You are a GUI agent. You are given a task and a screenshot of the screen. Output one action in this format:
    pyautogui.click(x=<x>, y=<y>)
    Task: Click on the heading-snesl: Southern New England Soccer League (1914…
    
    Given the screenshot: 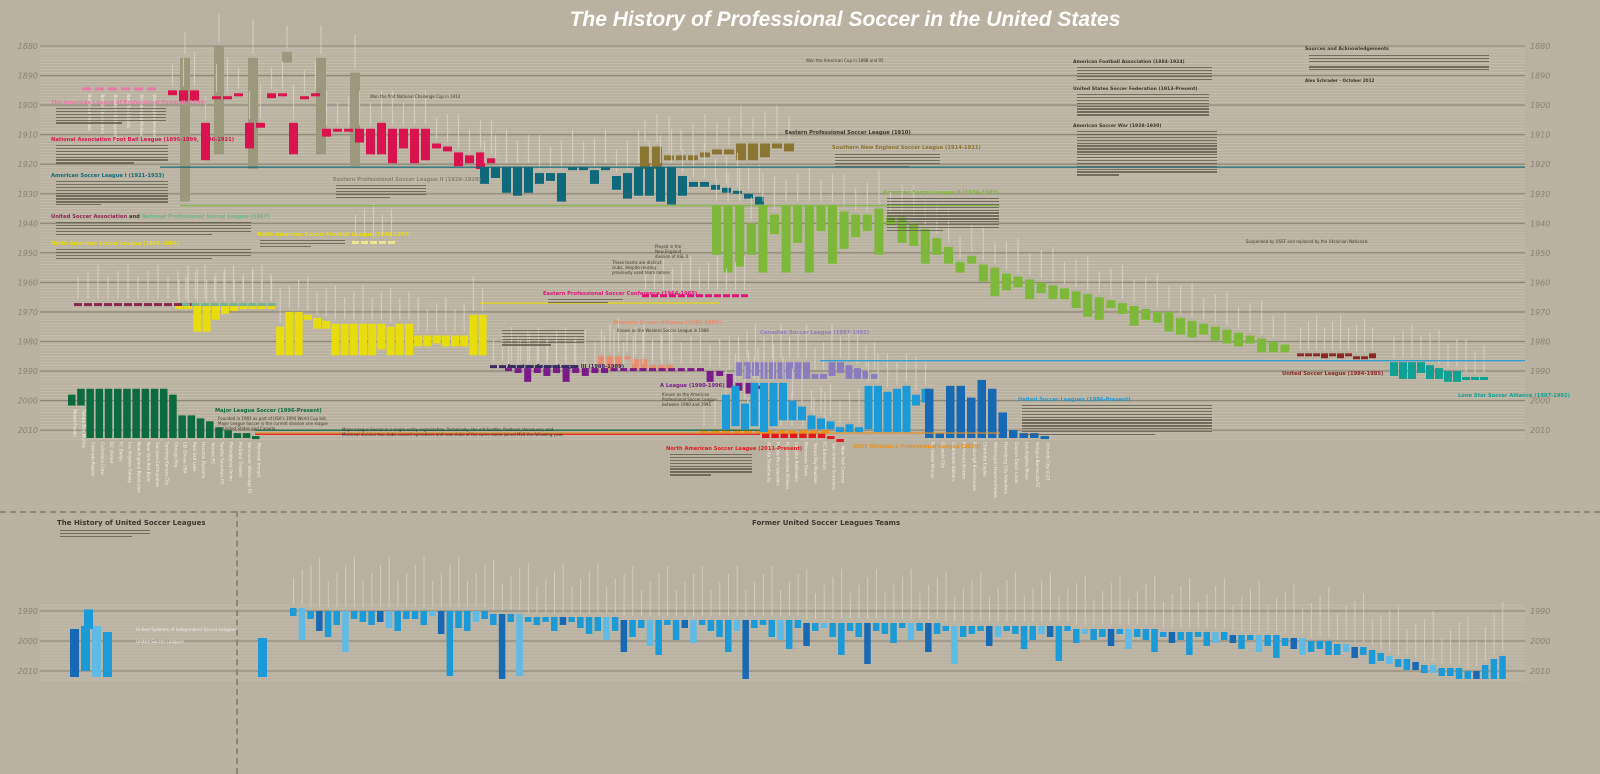 What is the action you would take?
    pyautogui.click(x=906, y=148)
    